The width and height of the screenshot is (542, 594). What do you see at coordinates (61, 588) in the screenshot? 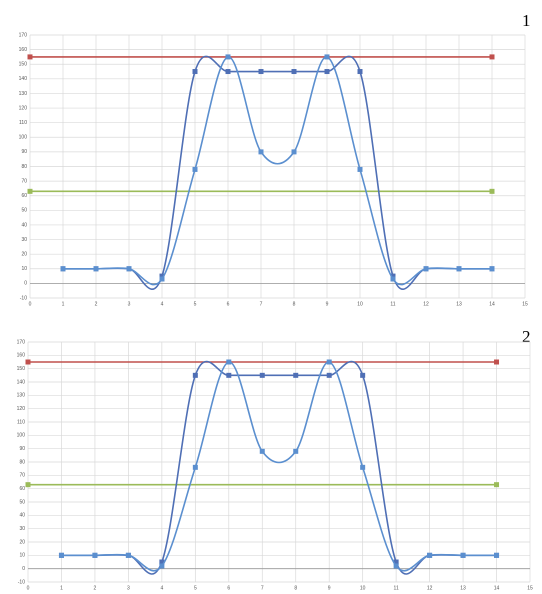
I see `x-tick-label: 1` at bounding box center [61, 588].